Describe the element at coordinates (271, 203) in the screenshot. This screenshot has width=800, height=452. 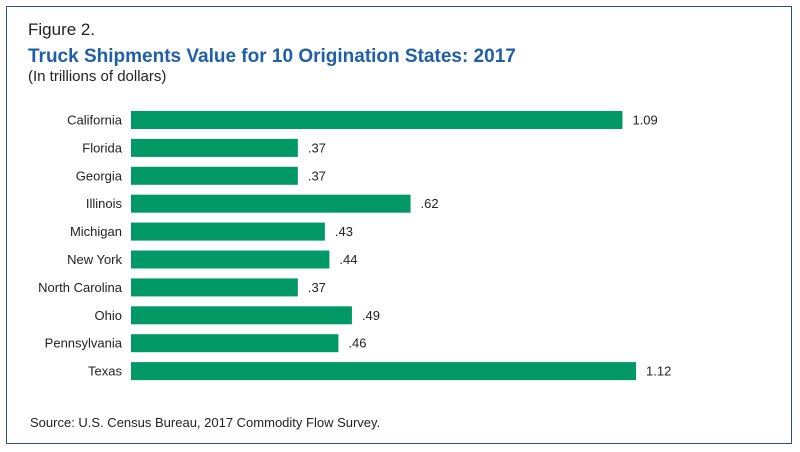
I see `bar-illinois` at that location.